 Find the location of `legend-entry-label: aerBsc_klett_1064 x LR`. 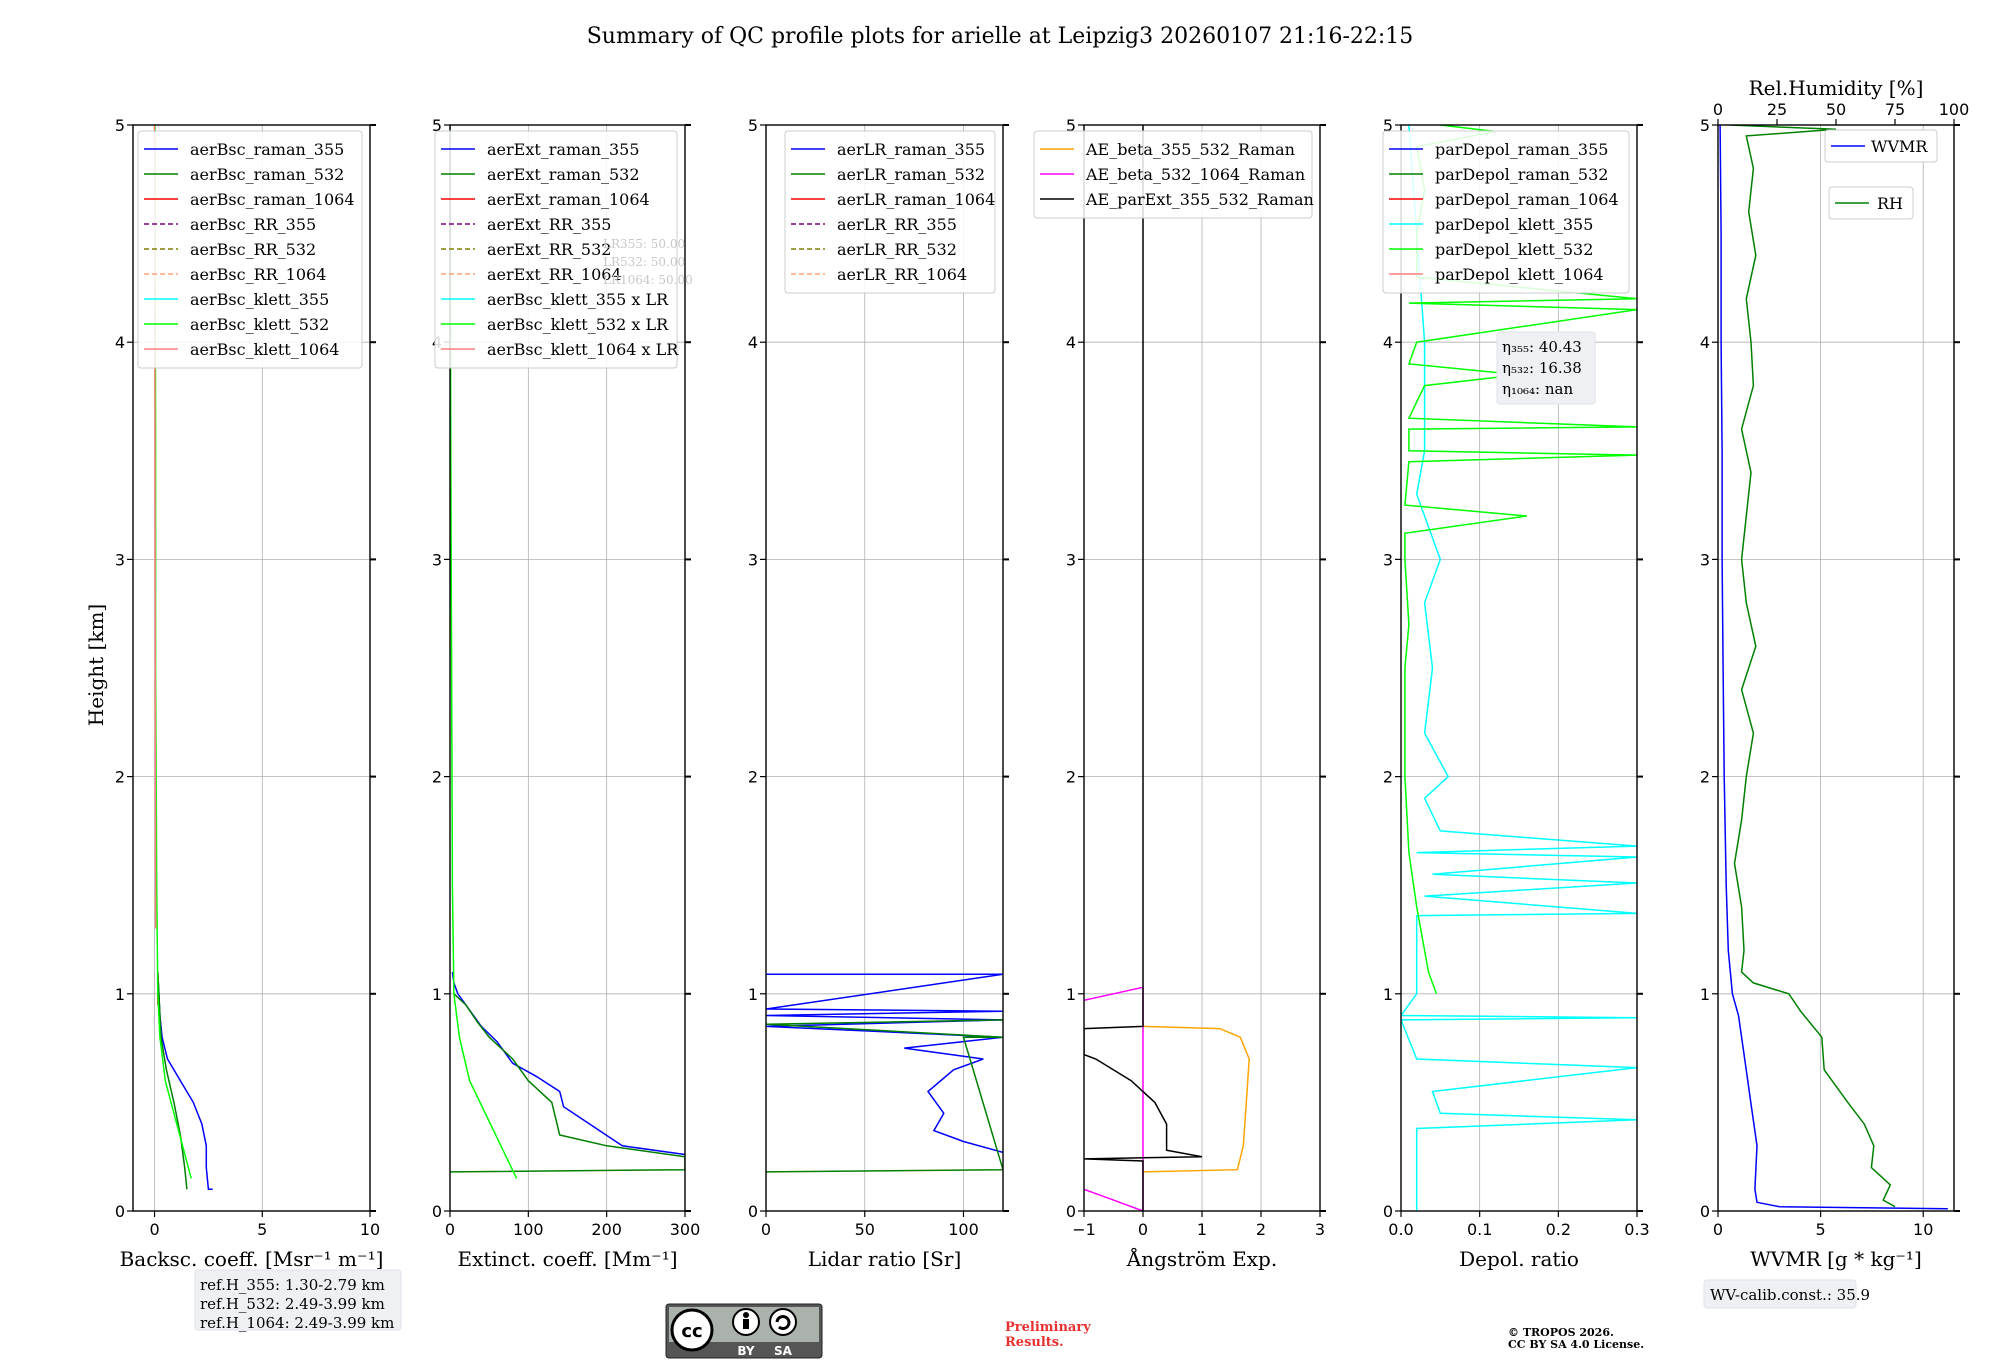

legend-entry-label: aerBsc_klett_1064 x LR is located at coordinates (583, 349).